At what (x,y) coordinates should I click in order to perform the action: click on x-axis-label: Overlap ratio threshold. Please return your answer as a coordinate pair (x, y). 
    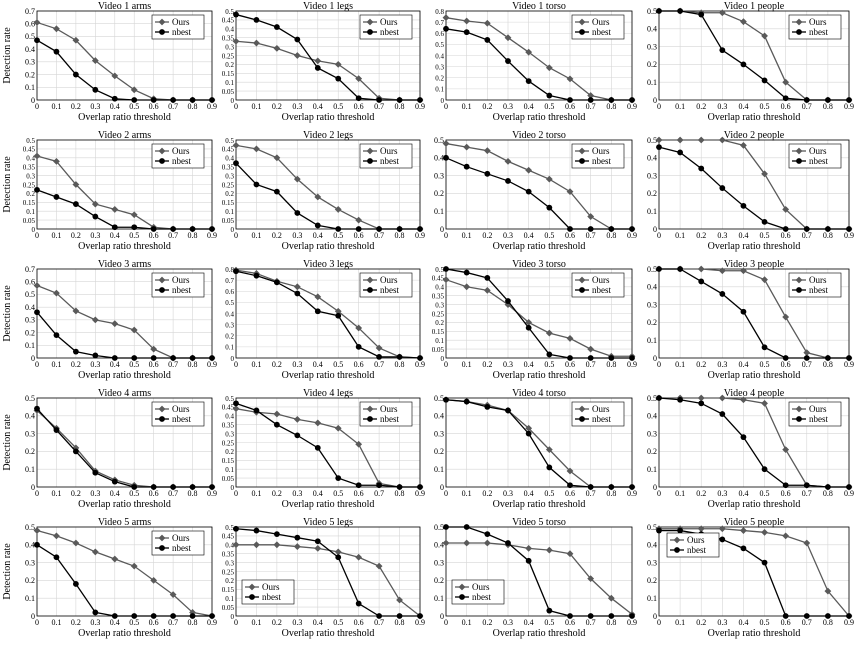
    Looking at the image, I should click on (754, 117).